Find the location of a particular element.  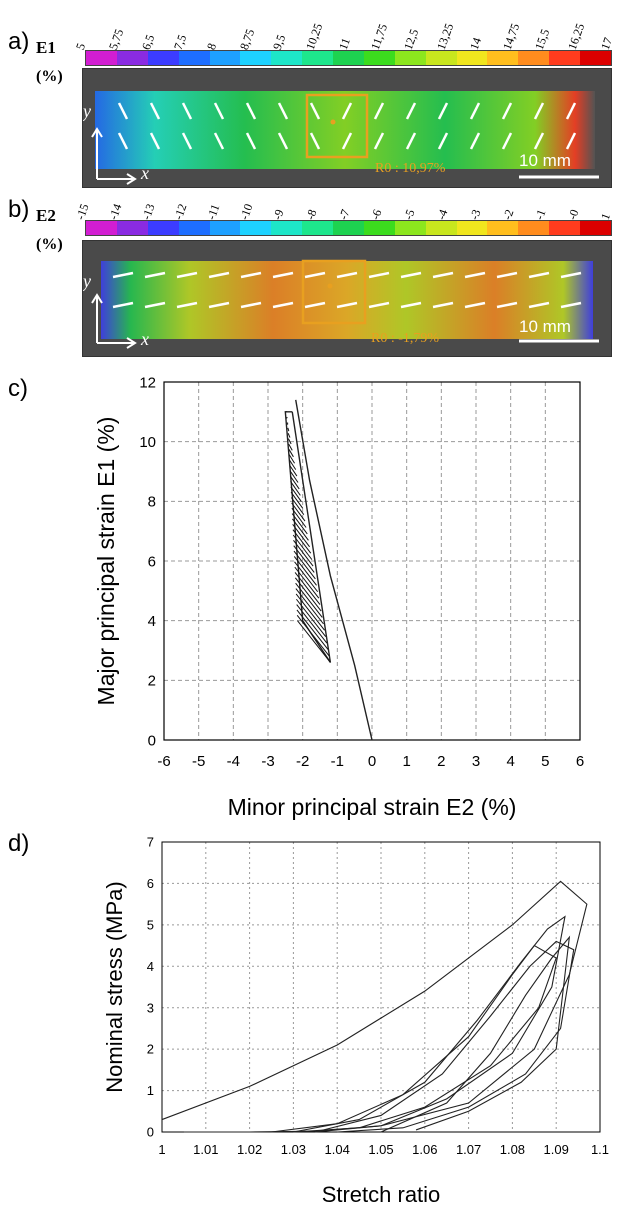

panel-b-letter: b) is located at coordinates (19, 209).